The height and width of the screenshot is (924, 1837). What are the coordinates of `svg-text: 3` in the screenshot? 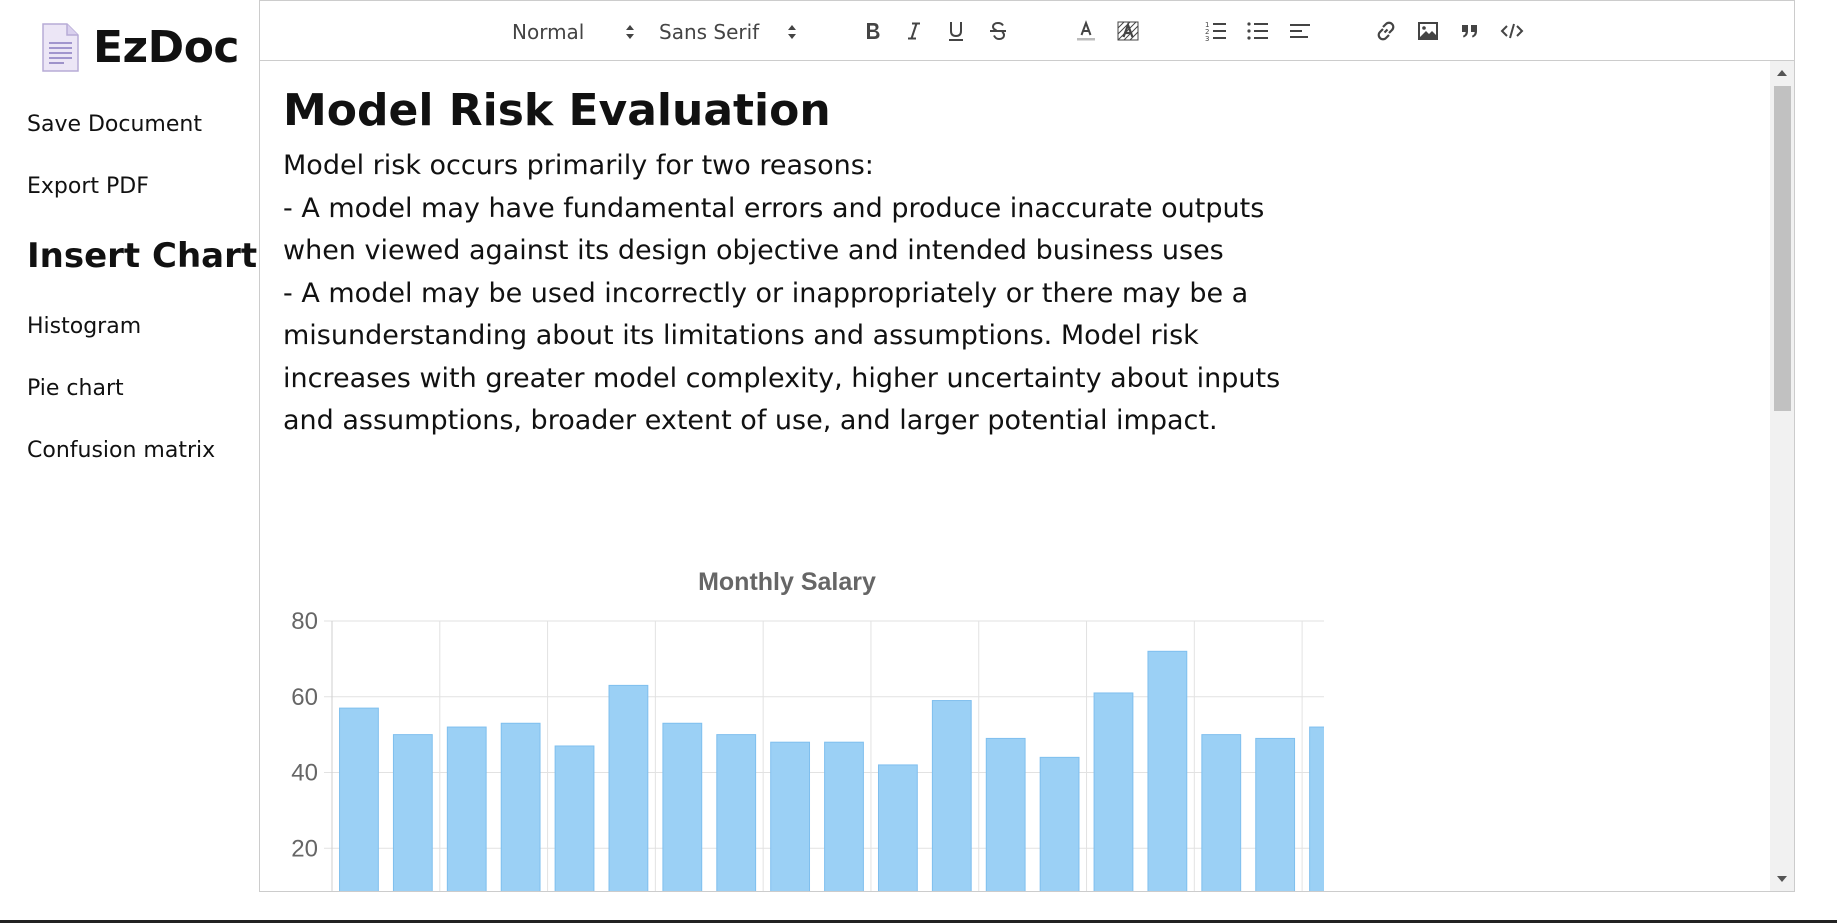 It's located at (1207, 39).